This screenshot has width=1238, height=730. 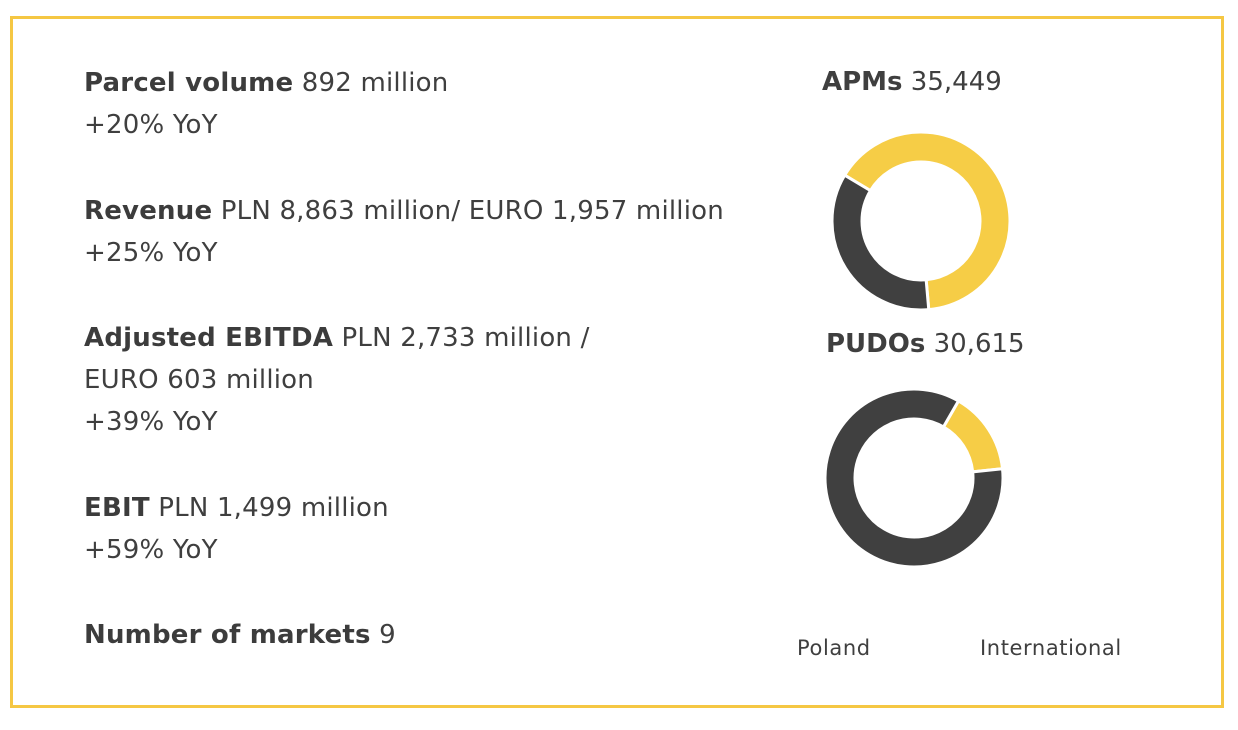 What do you see at coordinates (273, 508) in the screenshot?
I see `metric-value: PLN 1,499 million` at bounding box center [273, 508].